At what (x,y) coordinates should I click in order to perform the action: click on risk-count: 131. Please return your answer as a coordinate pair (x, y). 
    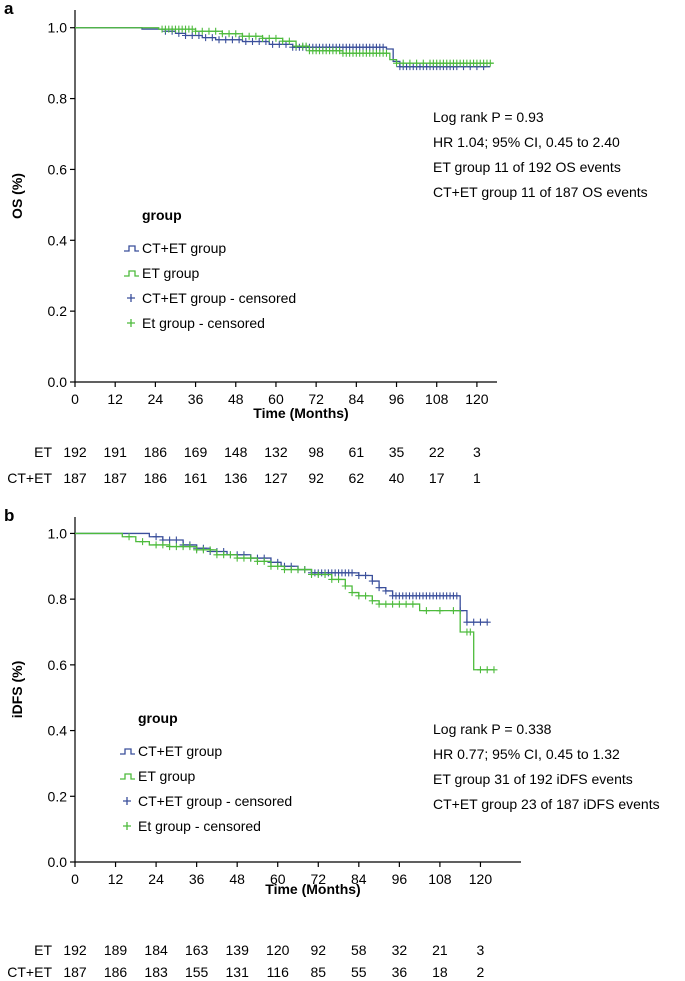
    Looking at the image, I should click on (238, 972).